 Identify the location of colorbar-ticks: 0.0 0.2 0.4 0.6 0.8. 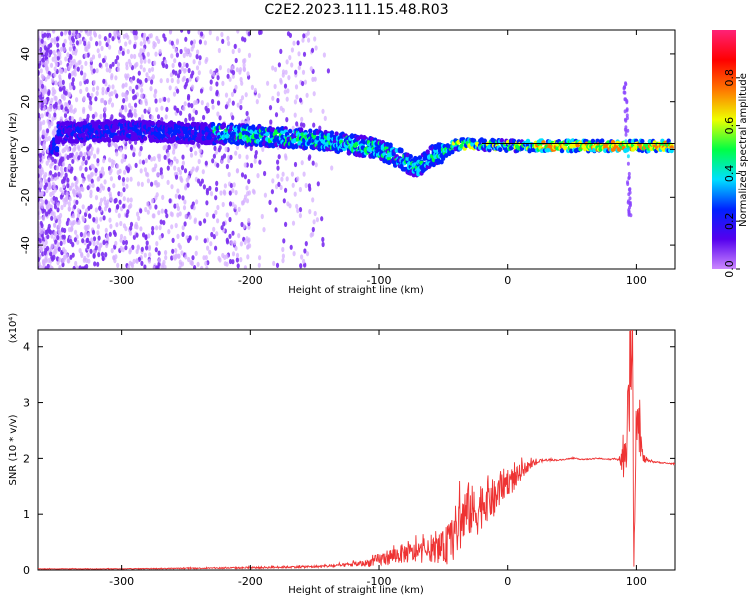
(731, 173).